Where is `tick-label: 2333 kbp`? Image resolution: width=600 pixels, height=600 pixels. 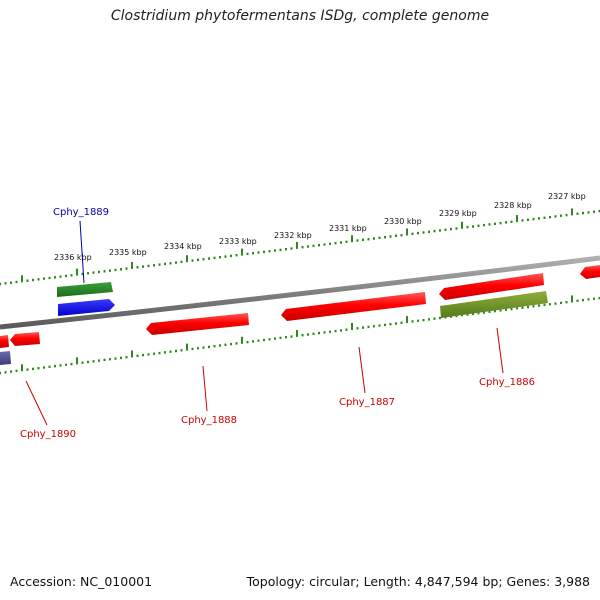 tick-label: 2333 kbp is located at coordinates (238, 241).